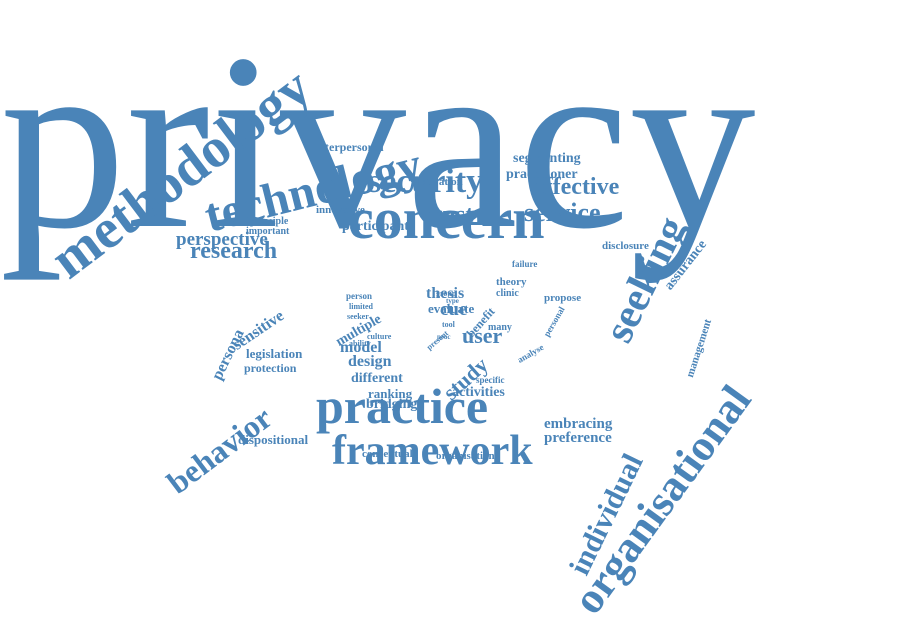  What do you see at coordinates (507, 294) in the screenshot?
I see `word-clinic: clinic` at bounding box center [507, 294].